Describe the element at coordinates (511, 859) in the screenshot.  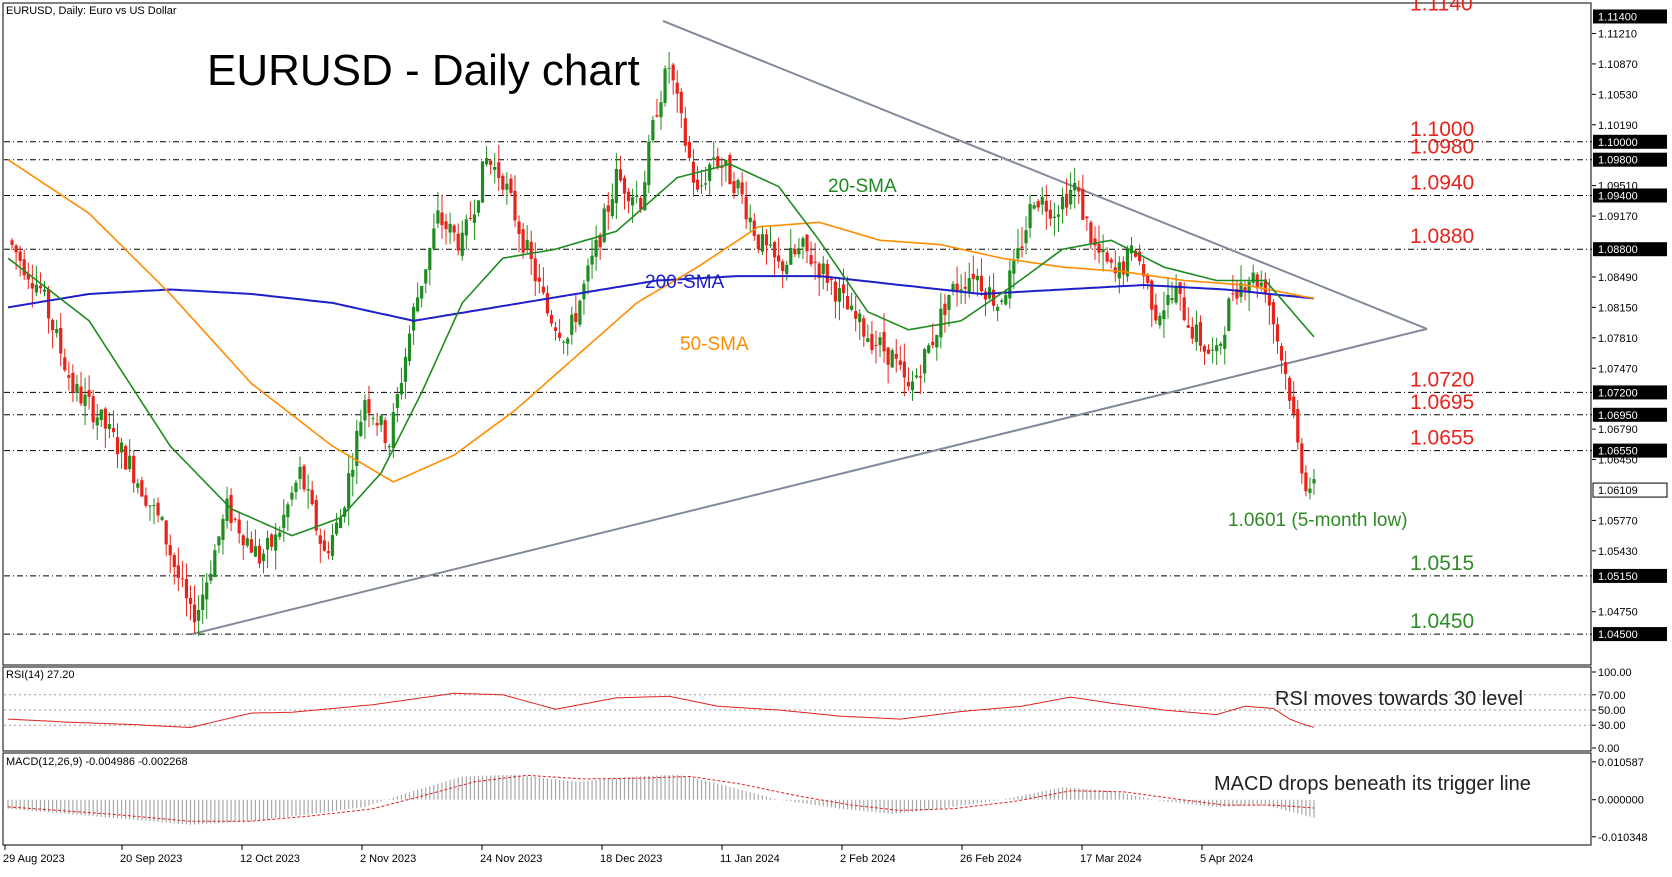
I see `x-axis-tick-label: 24 Nov 2023` at that location.